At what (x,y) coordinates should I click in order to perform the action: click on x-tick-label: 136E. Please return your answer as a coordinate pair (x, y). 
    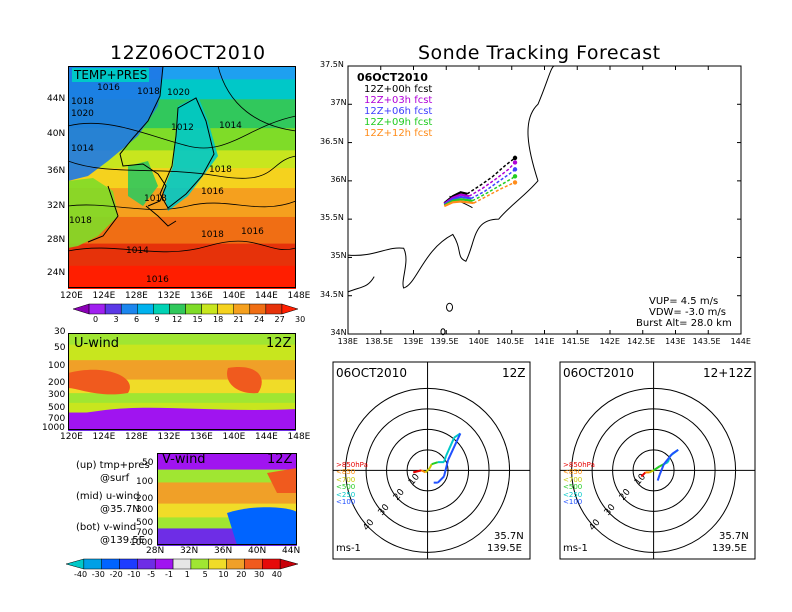
    Looking at the image, I should click on (201, 296).